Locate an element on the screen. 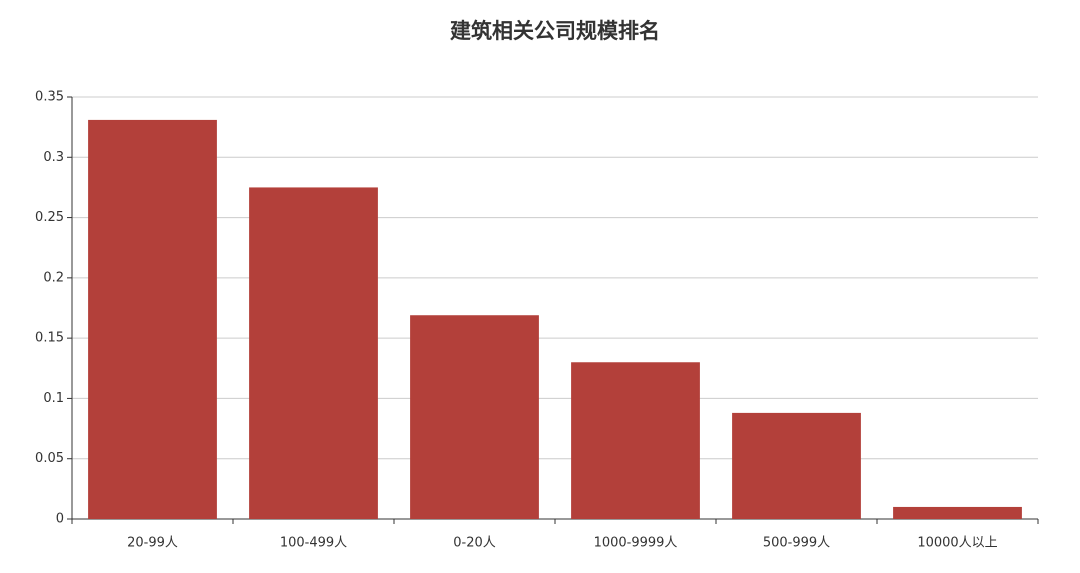 Image resolution: width=1080 pixels, height=573 pixels. y-tick-label: 0.1 is located at coordinates (53, 398).